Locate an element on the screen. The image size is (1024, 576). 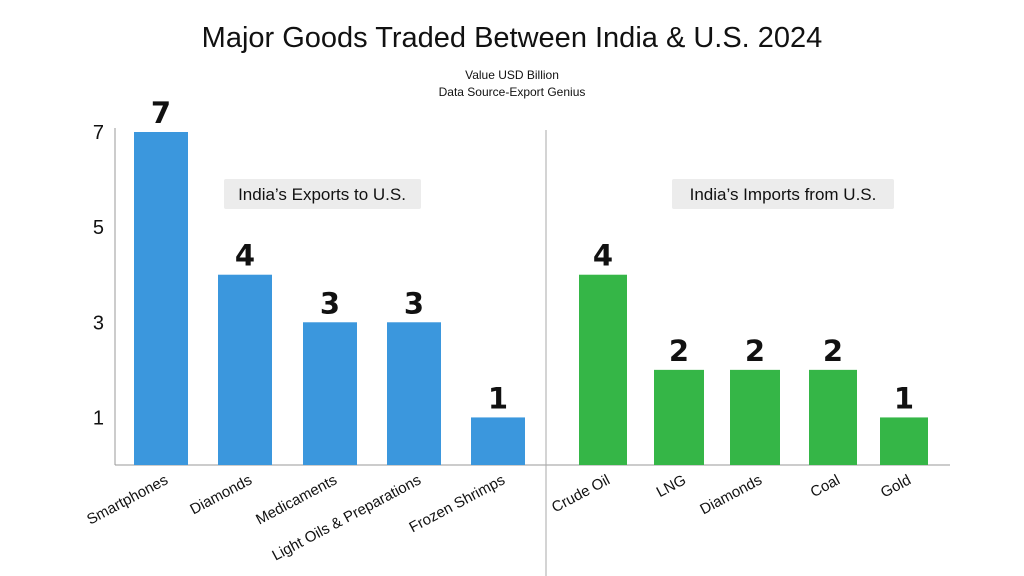
chart-subtitle: Value USD Billion is located at coordinates (512, 75).